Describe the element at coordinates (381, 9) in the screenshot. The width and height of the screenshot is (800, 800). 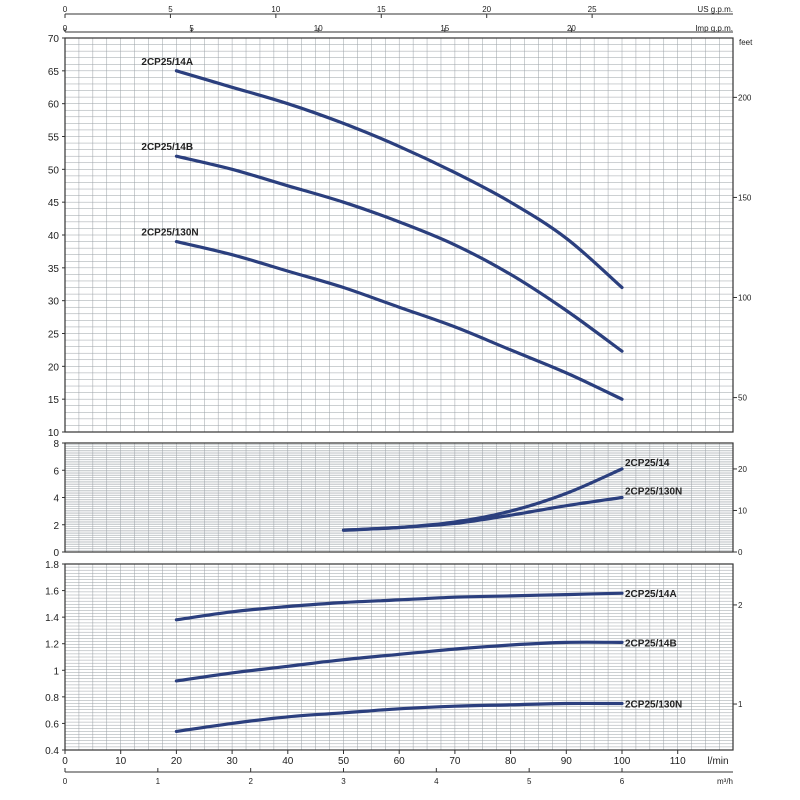
I see `us-gpm-tick-label: 15` at that location.